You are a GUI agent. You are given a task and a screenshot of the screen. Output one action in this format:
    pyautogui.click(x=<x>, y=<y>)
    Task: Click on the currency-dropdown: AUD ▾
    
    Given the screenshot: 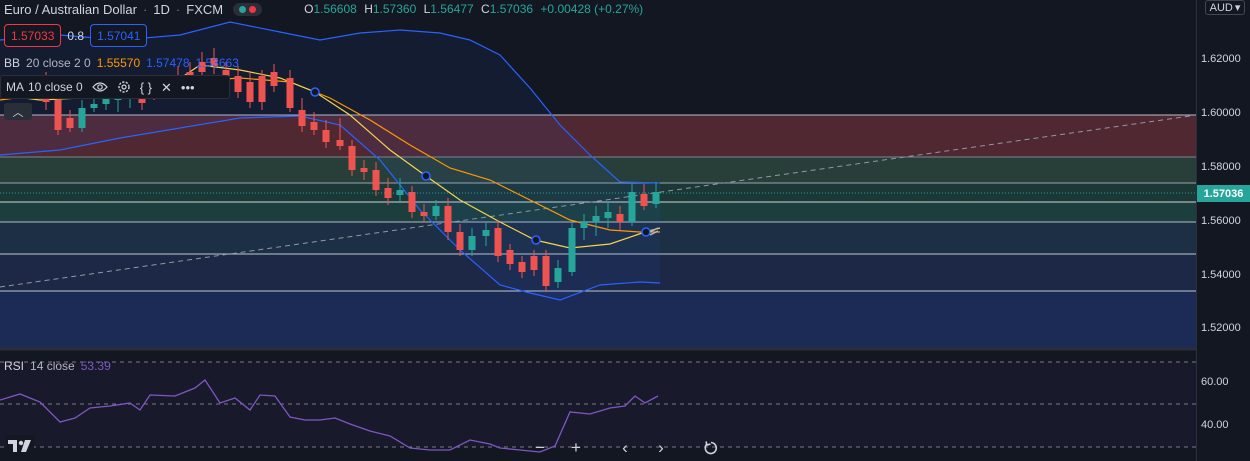 What is the action you would take?
    pyautogui.click(x=1225, y=7)
    